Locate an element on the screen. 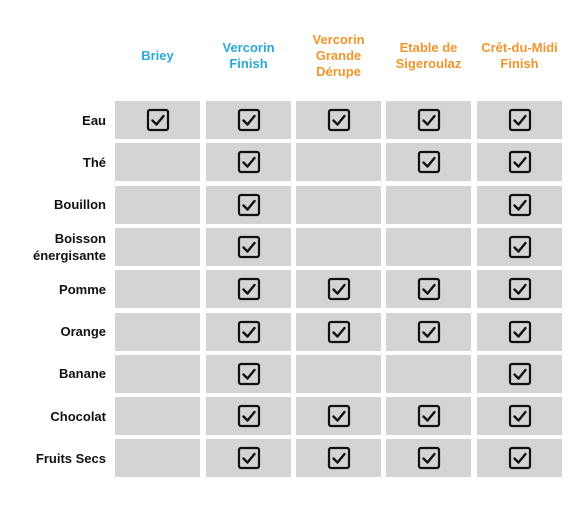 The image size is (584, 507). row-label: Banane is located at coordinates (82, 374).